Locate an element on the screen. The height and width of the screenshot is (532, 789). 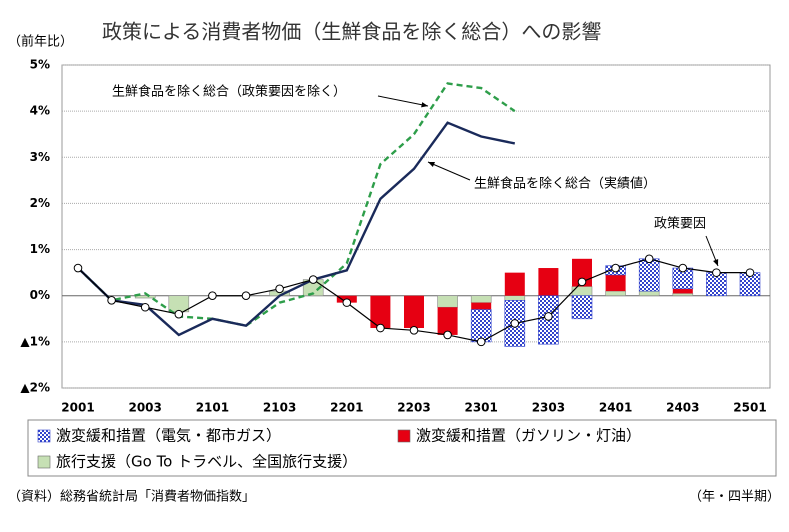
x-tick-label: 2401 is located at coordinates (615, 408).